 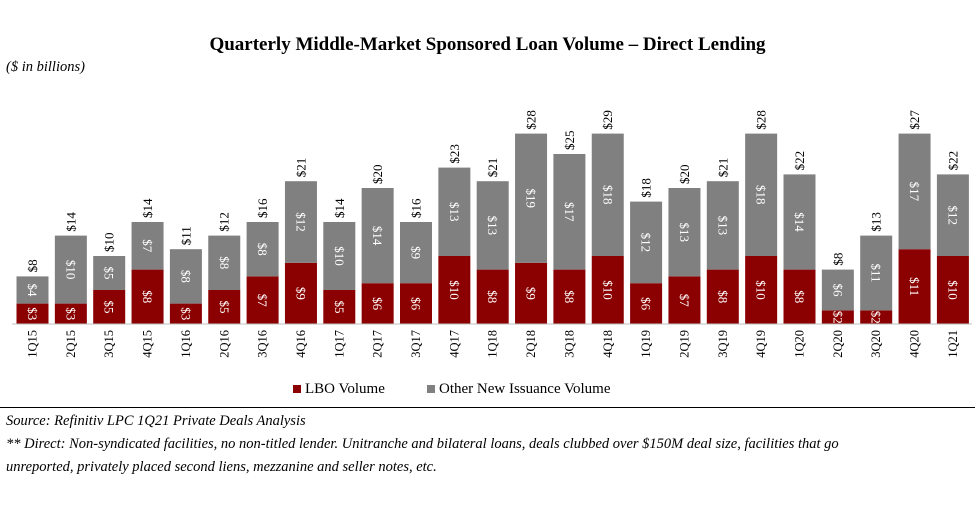 What do you see at coordinates (224, 222) in the screenshot?
I see `total-label-2Q16: $12` at bounding box center [224, 222].